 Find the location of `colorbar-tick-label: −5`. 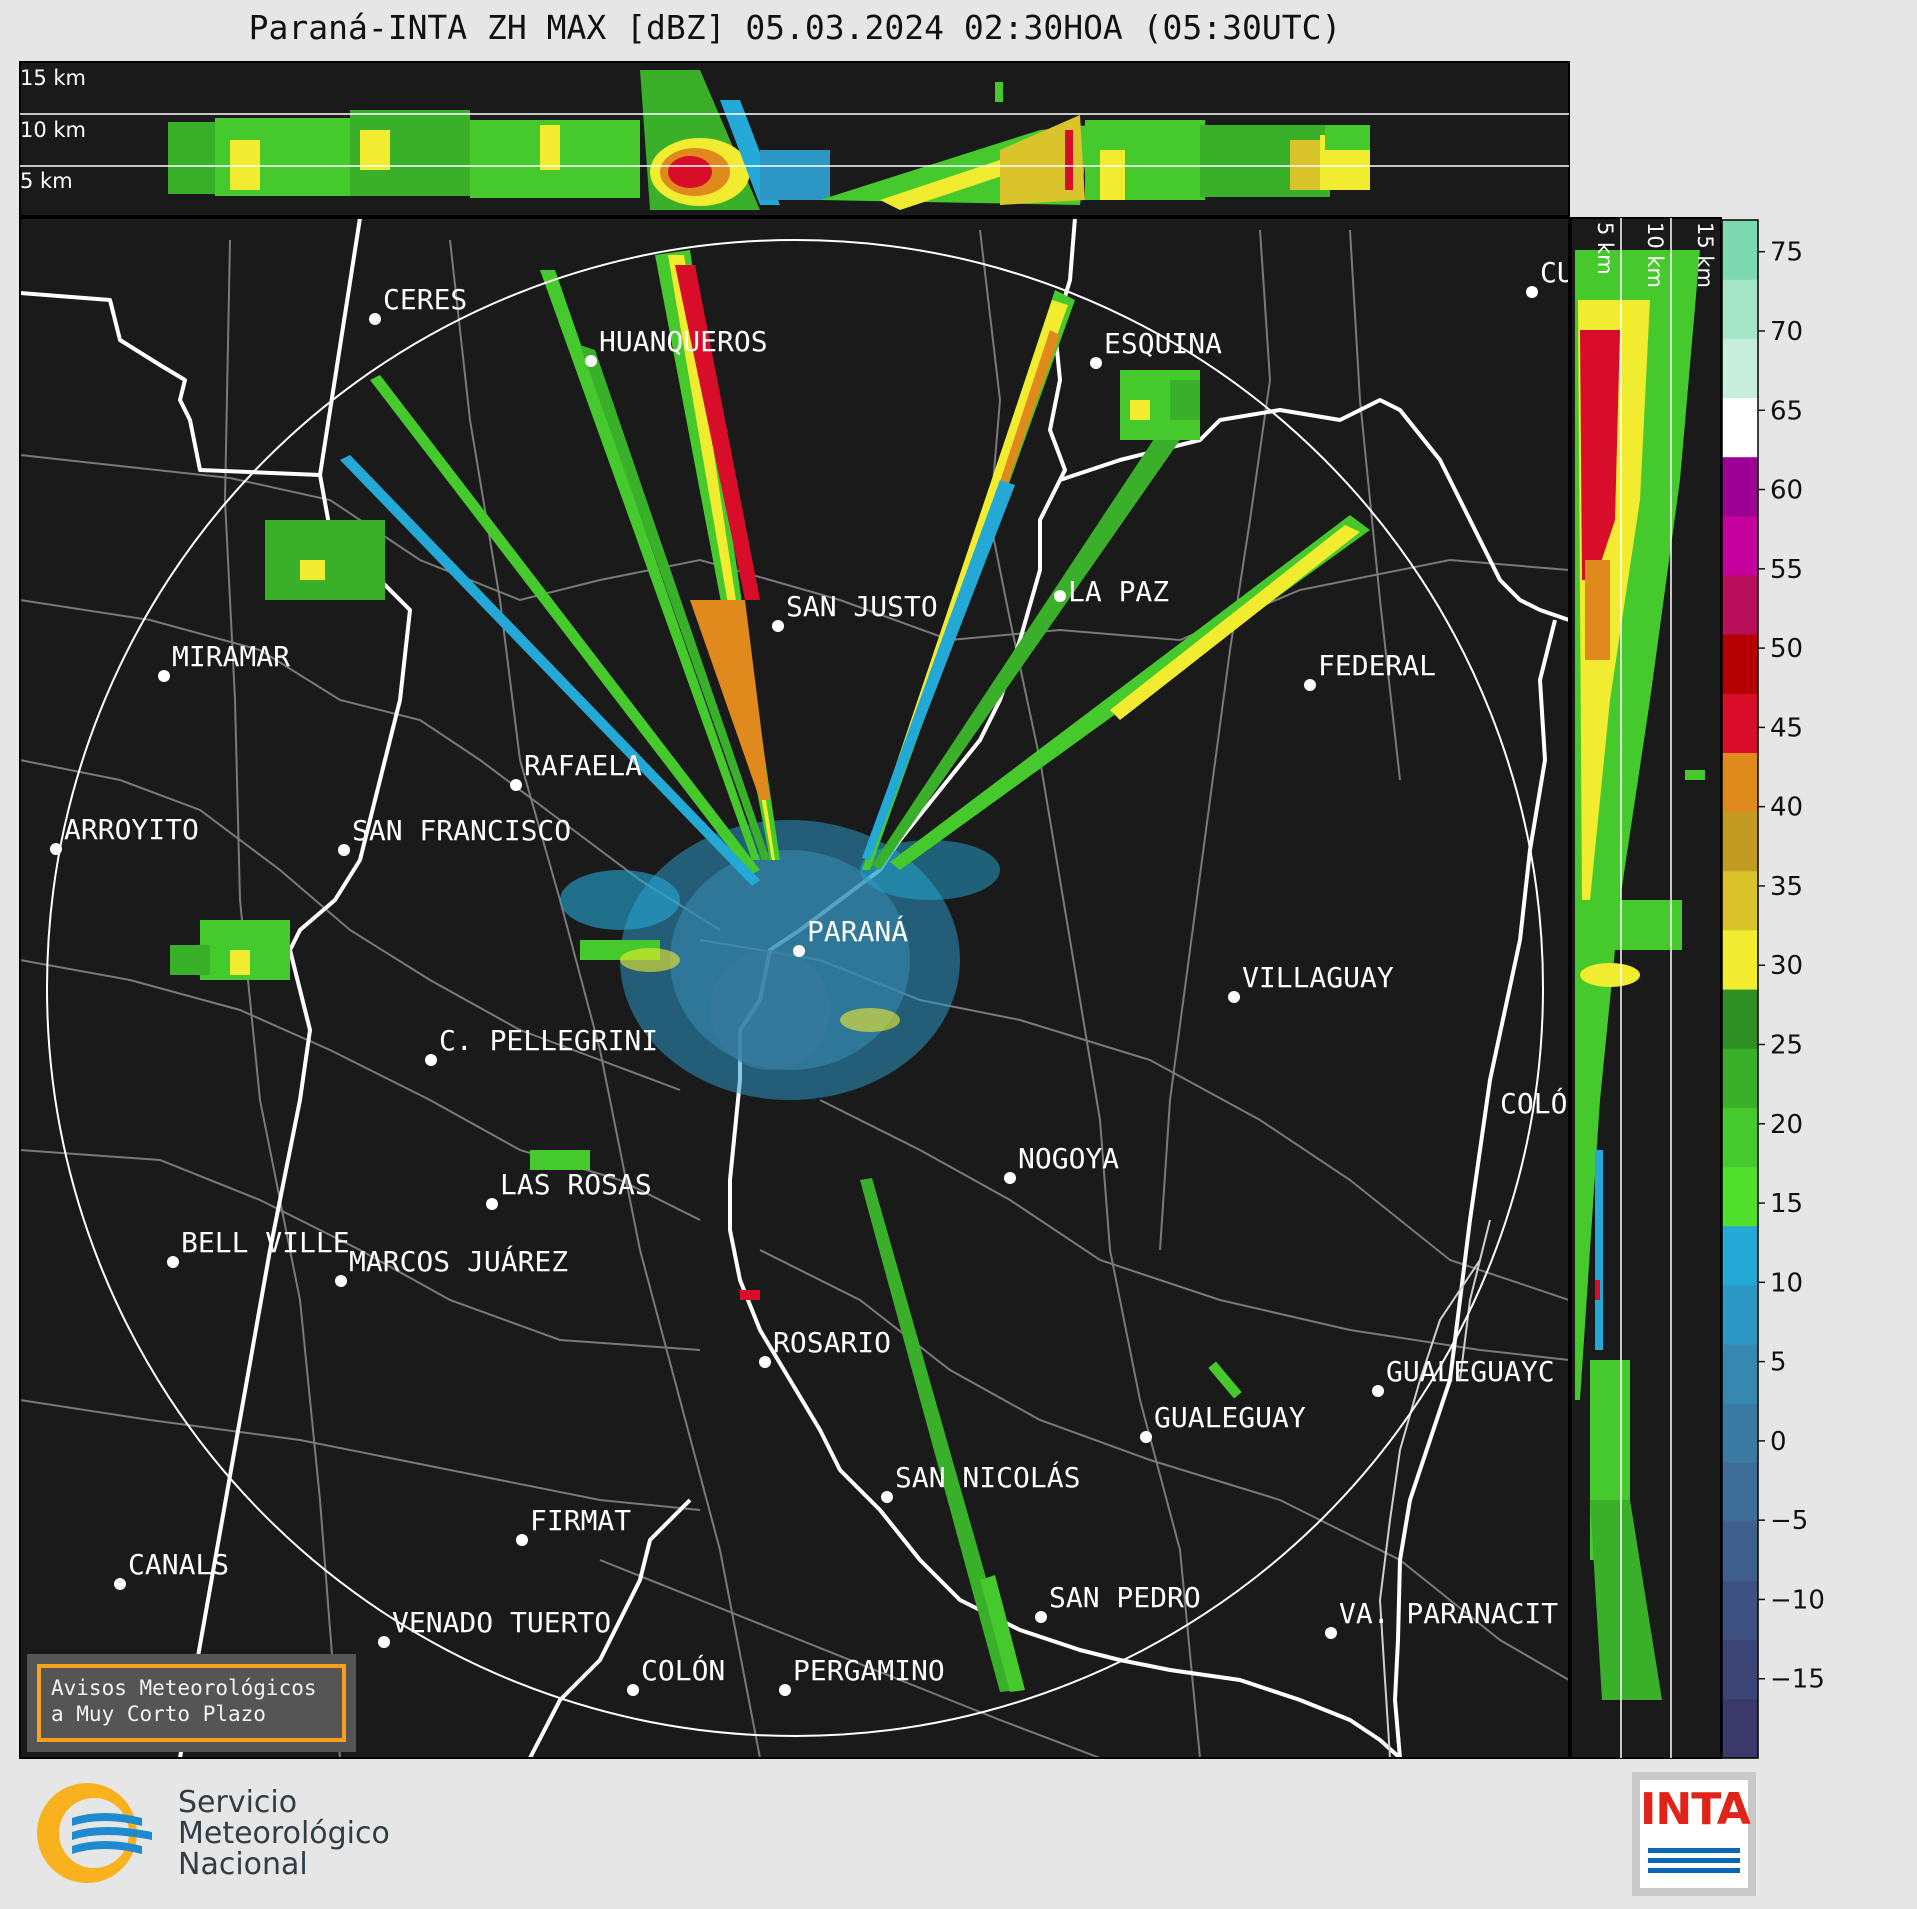

colorbar-tick-label: −5 is located at coordinates (1789, 1521).